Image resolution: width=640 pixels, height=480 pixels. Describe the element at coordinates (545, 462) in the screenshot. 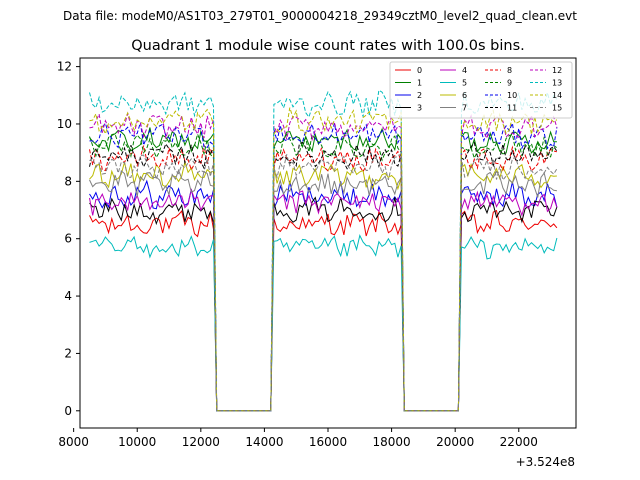

I see `x-offset-label: +3.524e8` at that location.